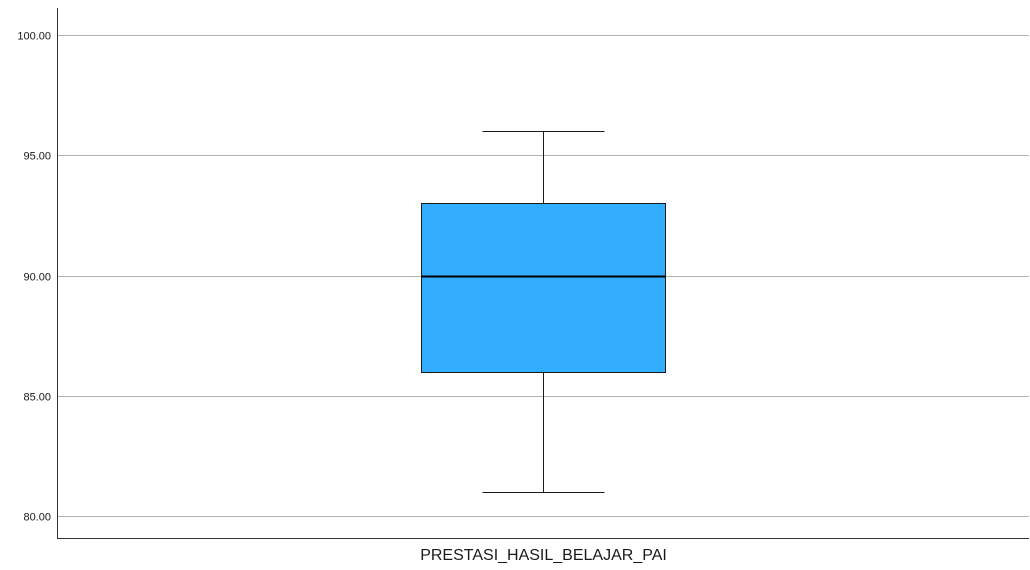  I want to click on y-tick-label: 85.00, so click(37, 398).